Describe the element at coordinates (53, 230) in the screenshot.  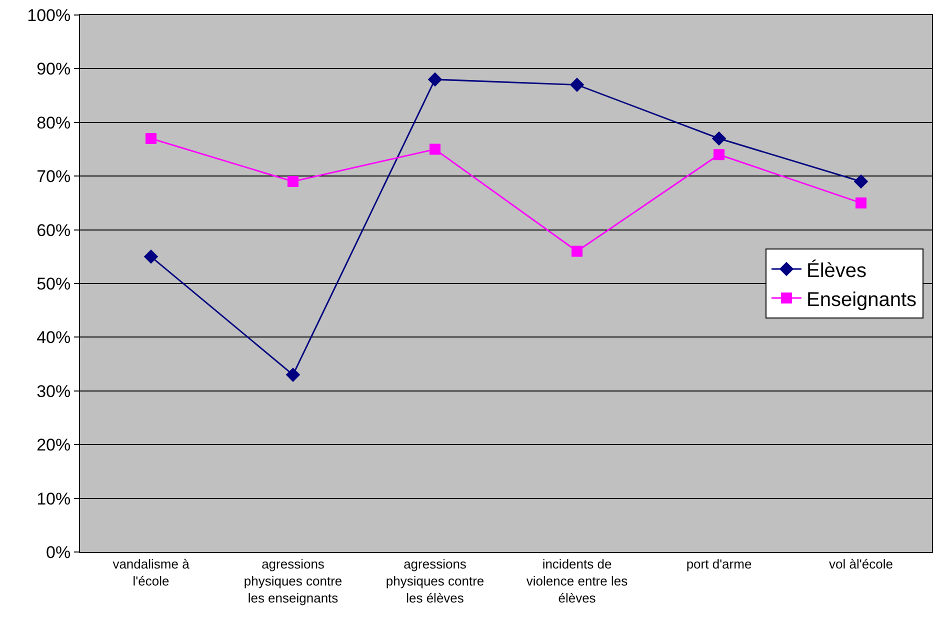
I see `y-tick-label: 60%` at that location.